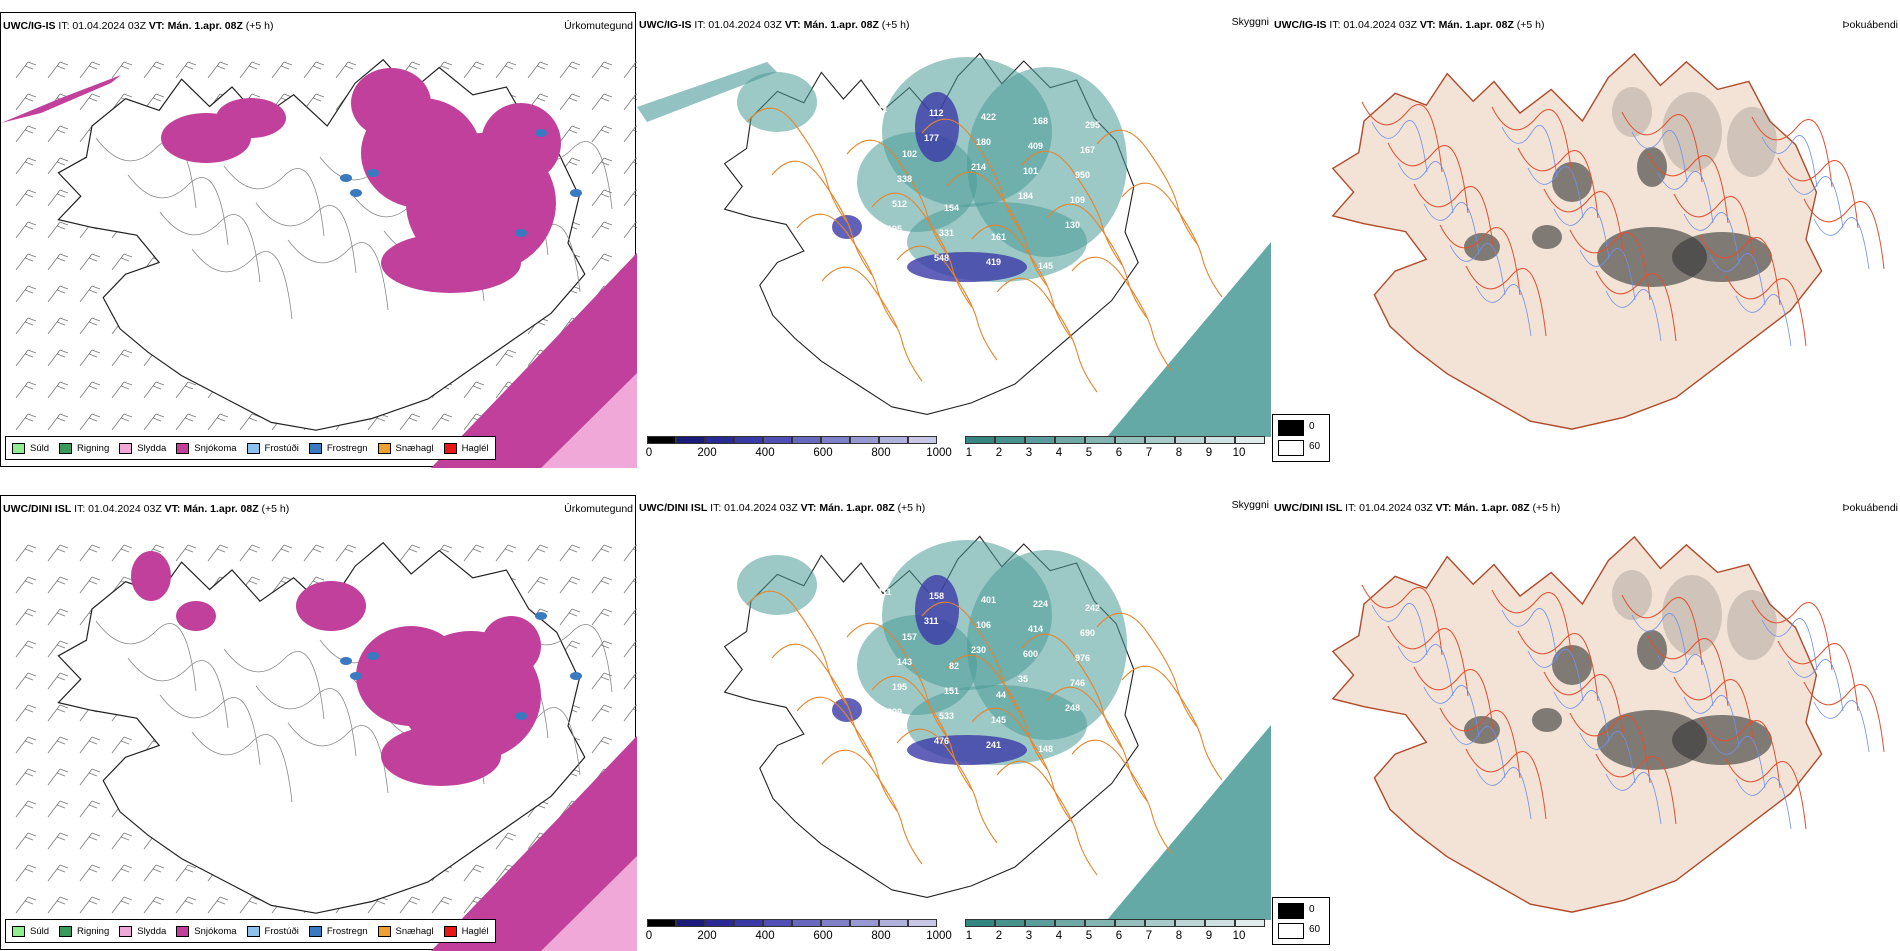 The height and width of the screenshot is (951, 1900). I want to click on cloud-base-area, so click(967, 267).